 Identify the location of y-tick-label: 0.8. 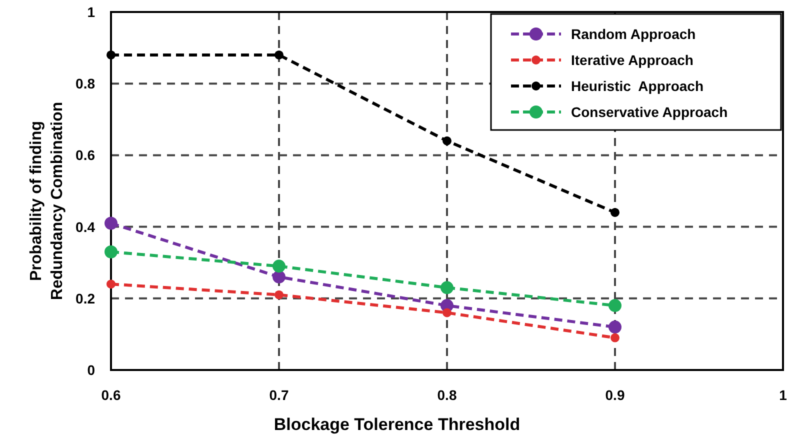
(86, 84).